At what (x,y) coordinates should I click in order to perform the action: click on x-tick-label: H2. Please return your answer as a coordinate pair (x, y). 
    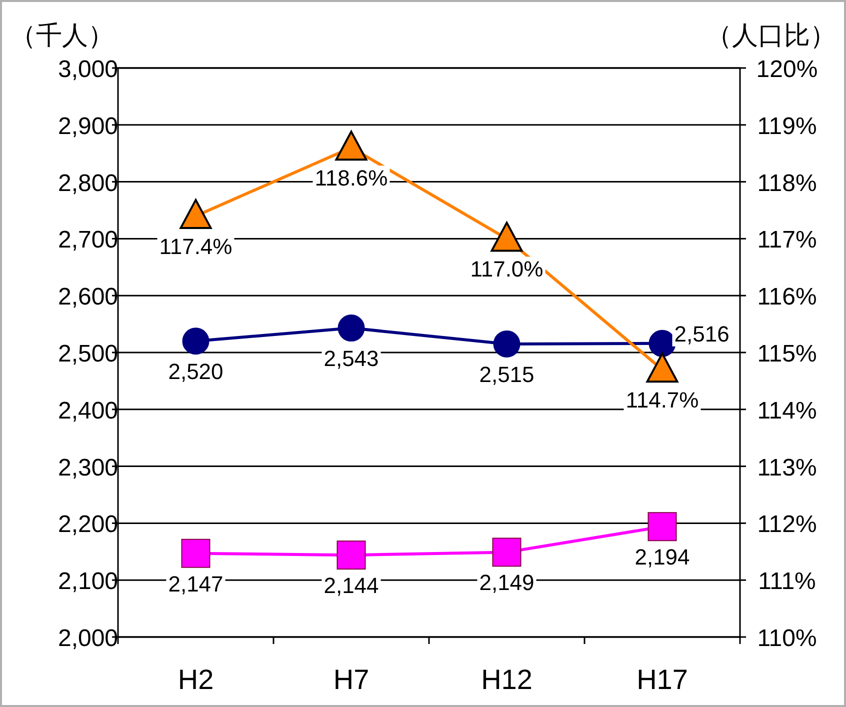
    Looking at the image, I should click on (196, 679).